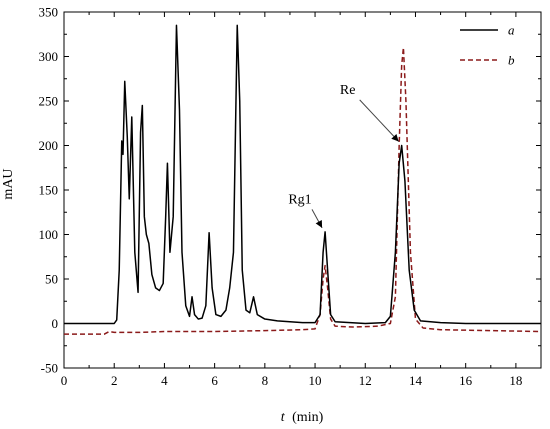 This screenshot has height=429, width=550. I want to click on y-axis-title: mAU, so click(8, 183).